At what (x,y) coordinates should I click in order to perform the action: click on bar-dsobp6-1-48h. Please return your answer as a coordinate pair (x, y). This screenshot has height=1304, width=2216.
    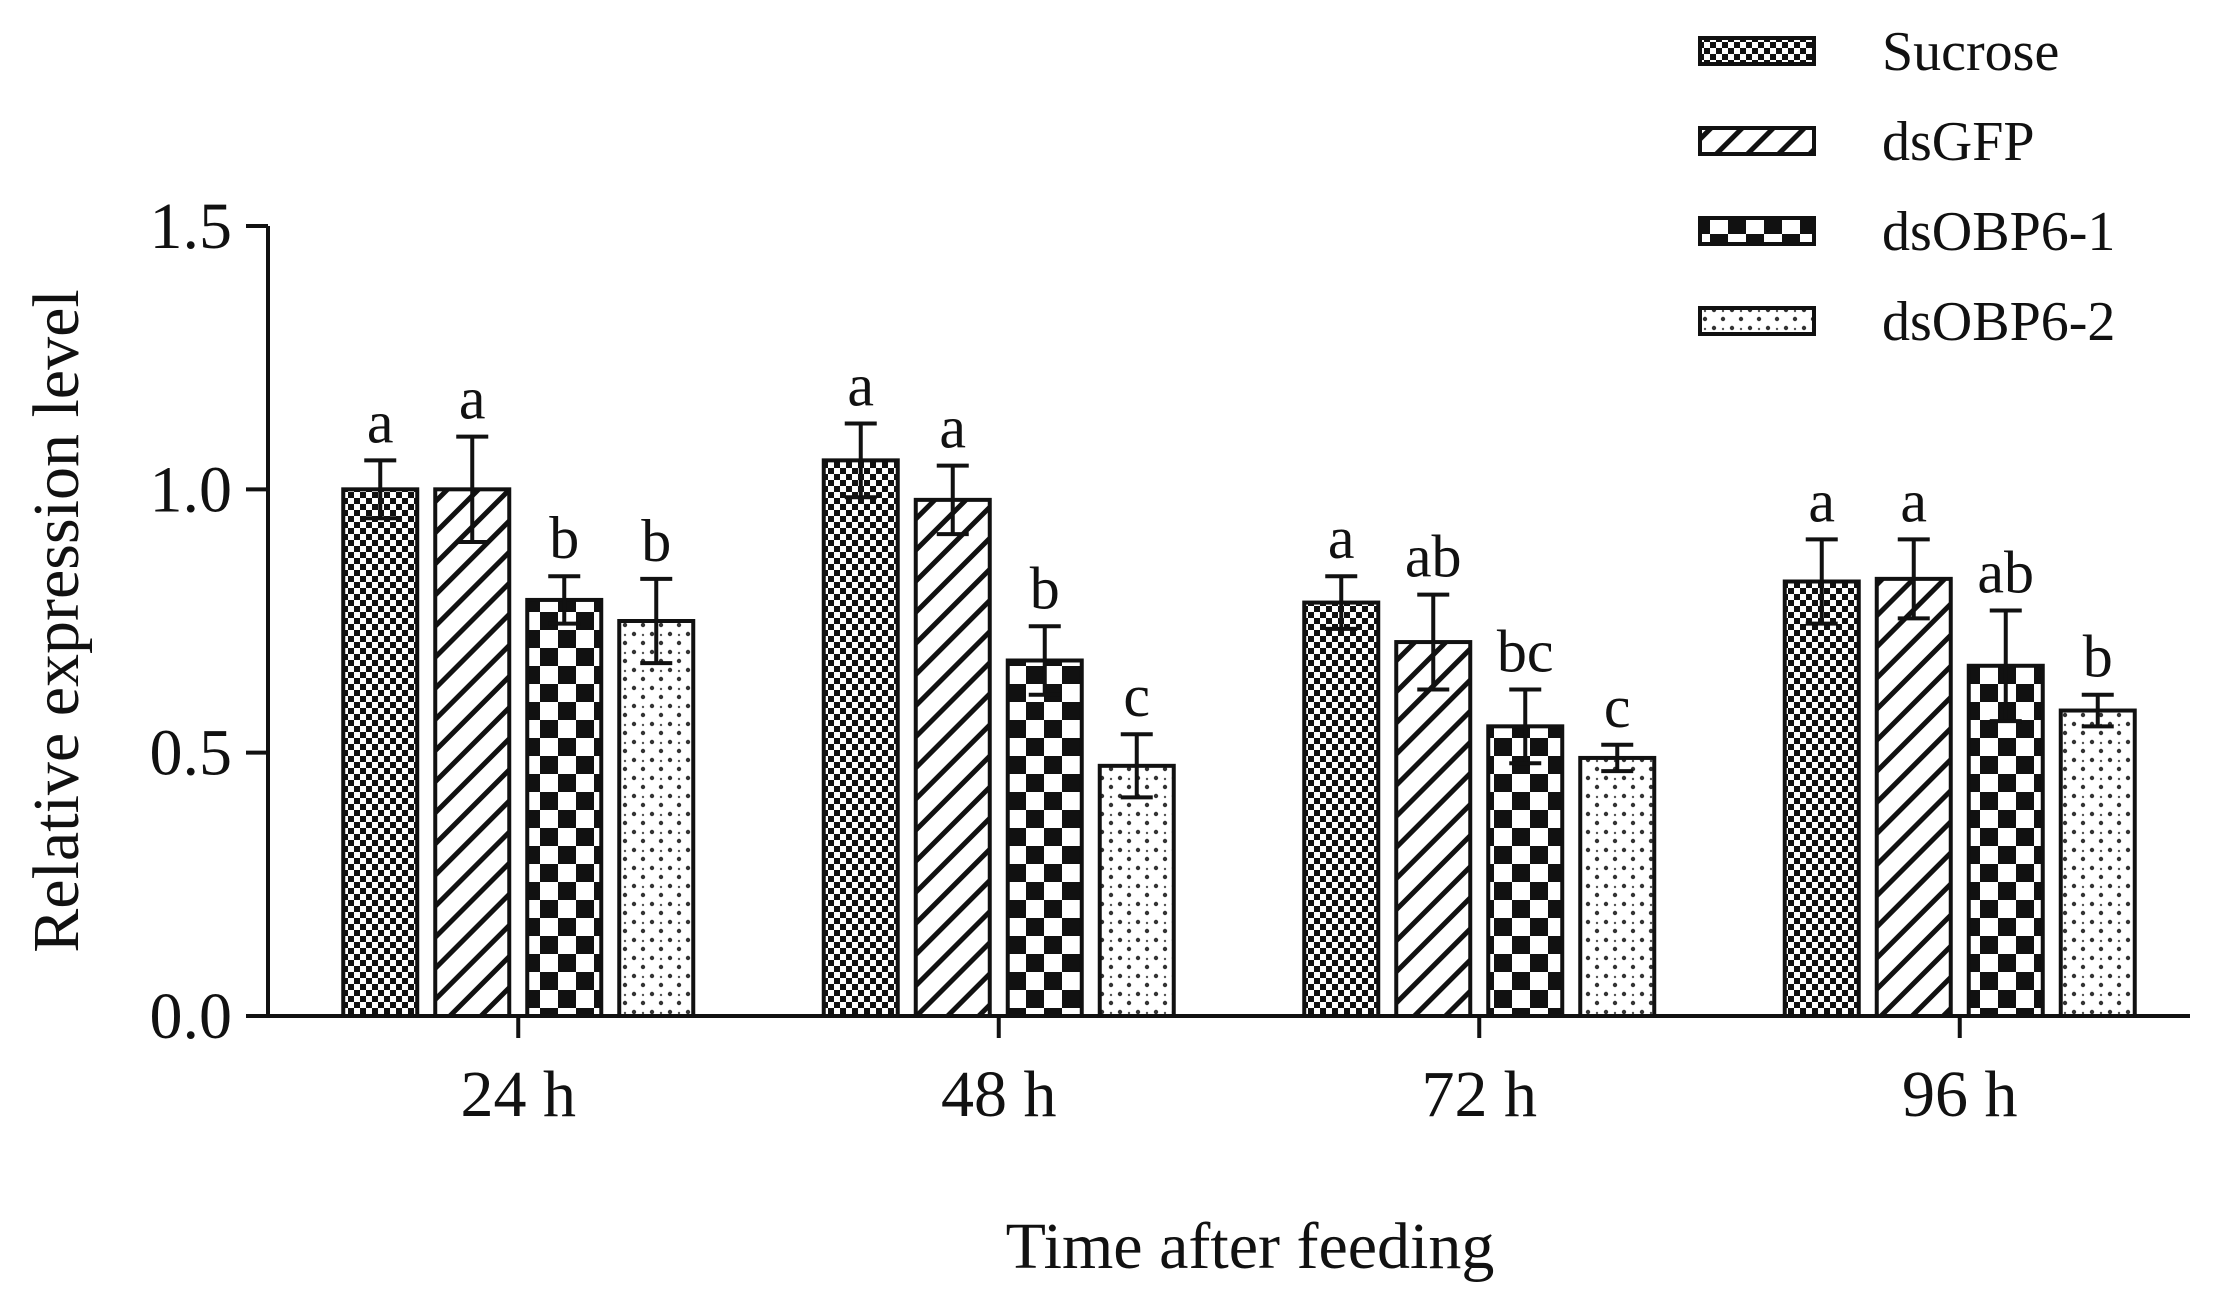
    Looking at the image, I should click on (1044, 838).